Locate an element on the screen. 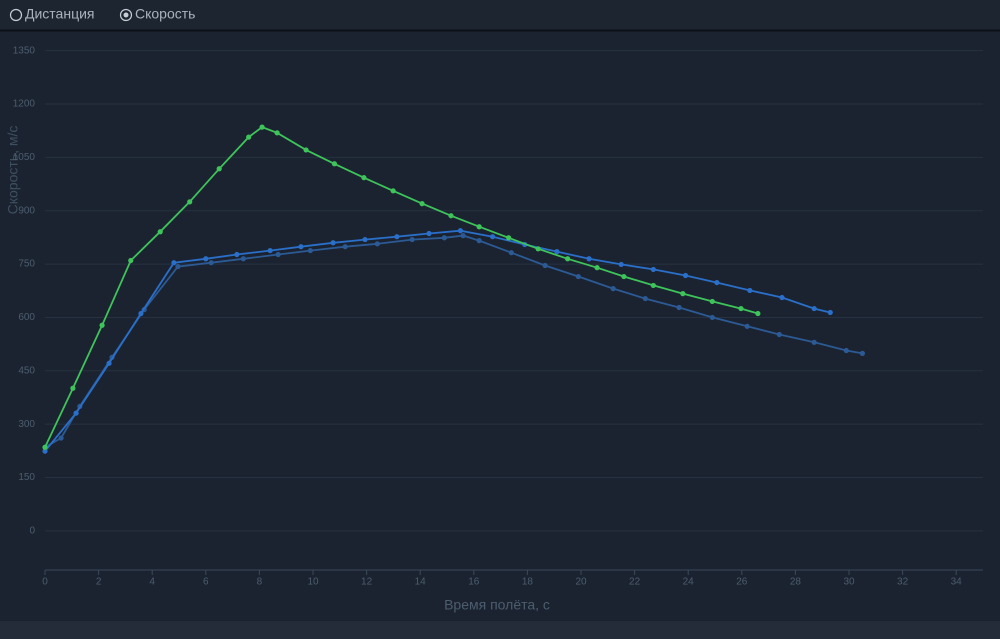 The width and height of the screenshot is (1000, 639). y-tick-label: 600 is located at coordinates (26, 317).